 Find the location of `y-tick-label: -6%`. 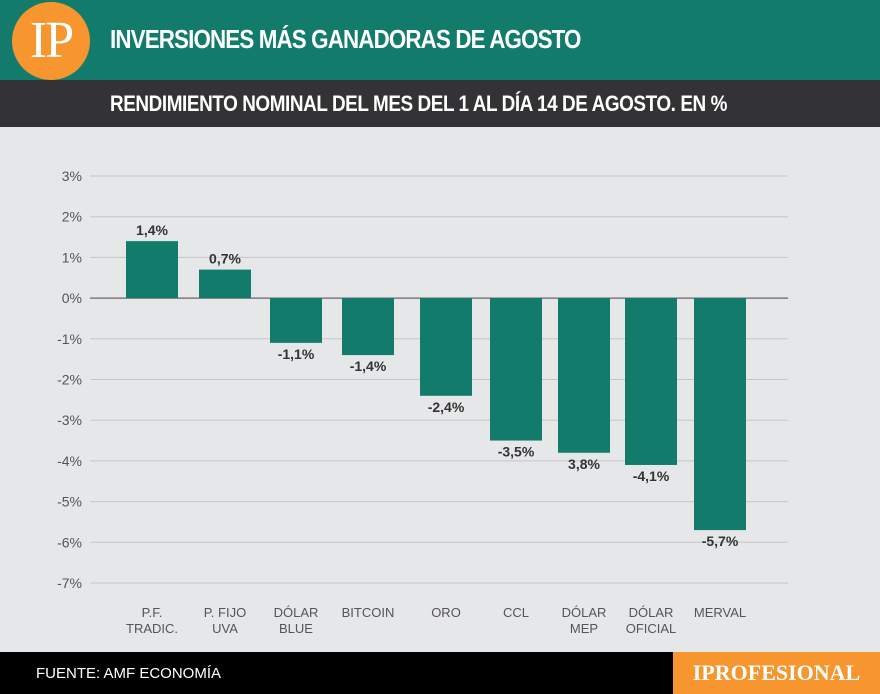

y-tick-label: -6% is located at coordinates (69, 542).